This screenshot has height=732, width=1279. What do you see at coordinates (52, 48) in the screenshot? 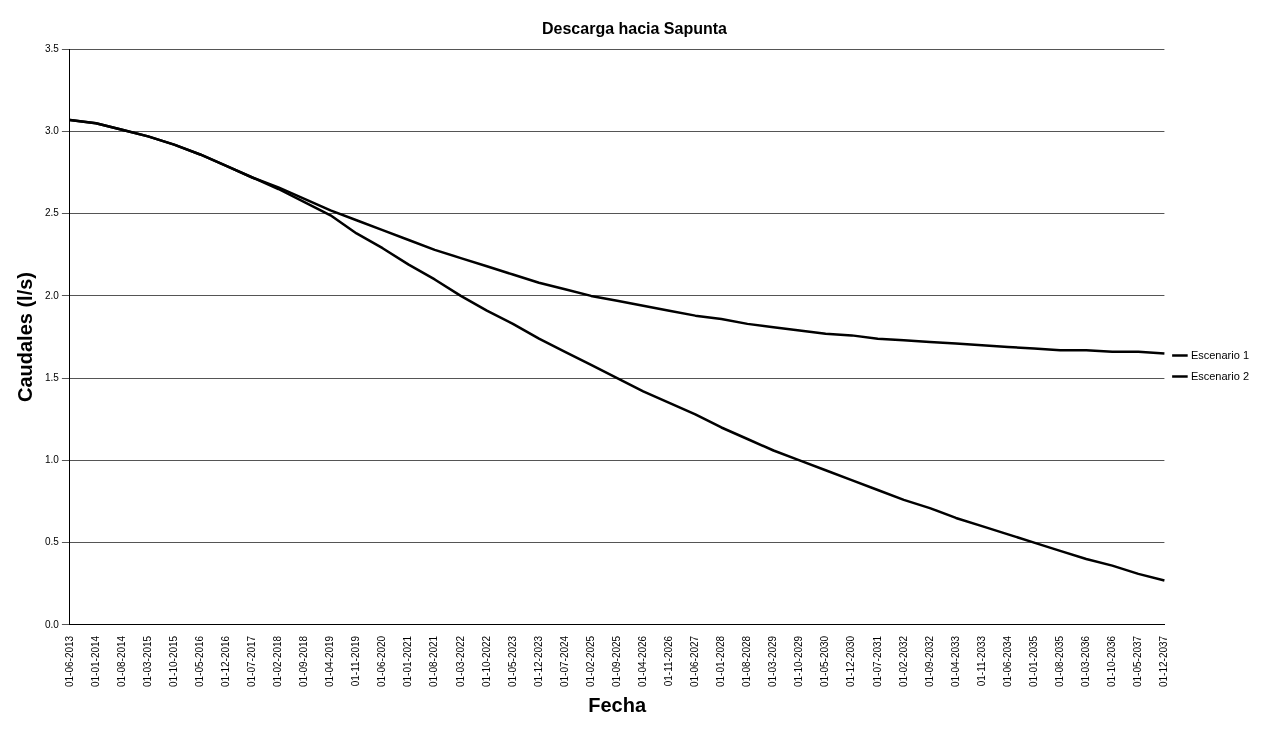
I see `y-tick-label: 3.5` at bounding box center [52, 48].